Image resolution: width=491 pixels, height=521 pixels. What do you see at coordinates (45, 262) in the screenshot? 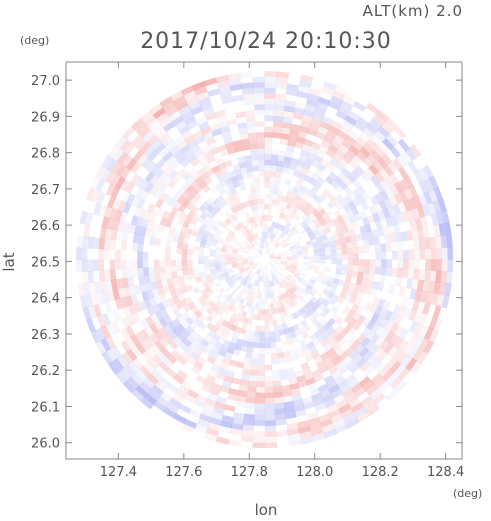
I see `y-tick-label: 26.5` at bounding box center [45, 262].